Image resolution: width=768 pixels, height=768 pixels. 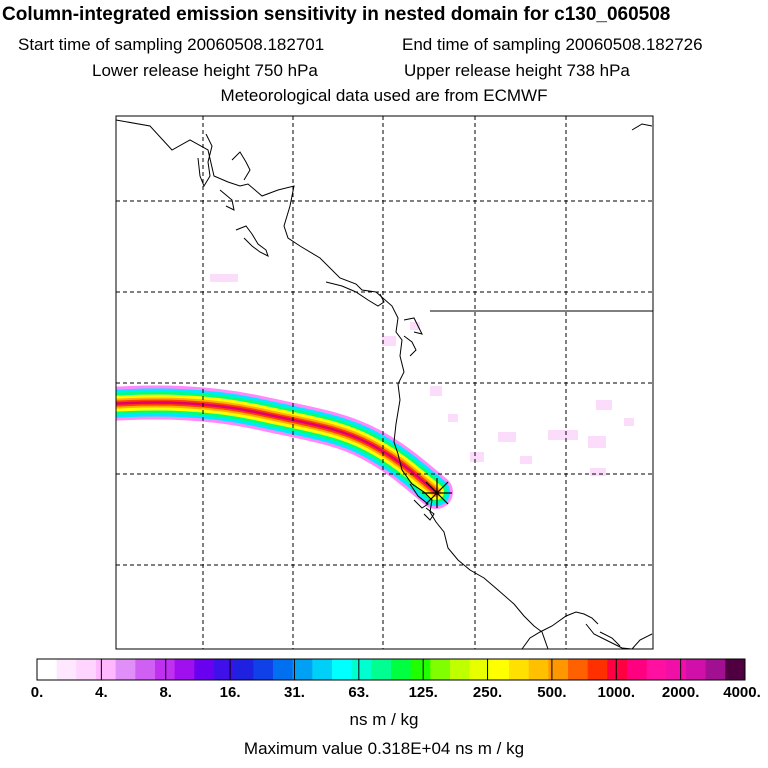 I want to click on release-point-marker, so click(x=437, y=493).